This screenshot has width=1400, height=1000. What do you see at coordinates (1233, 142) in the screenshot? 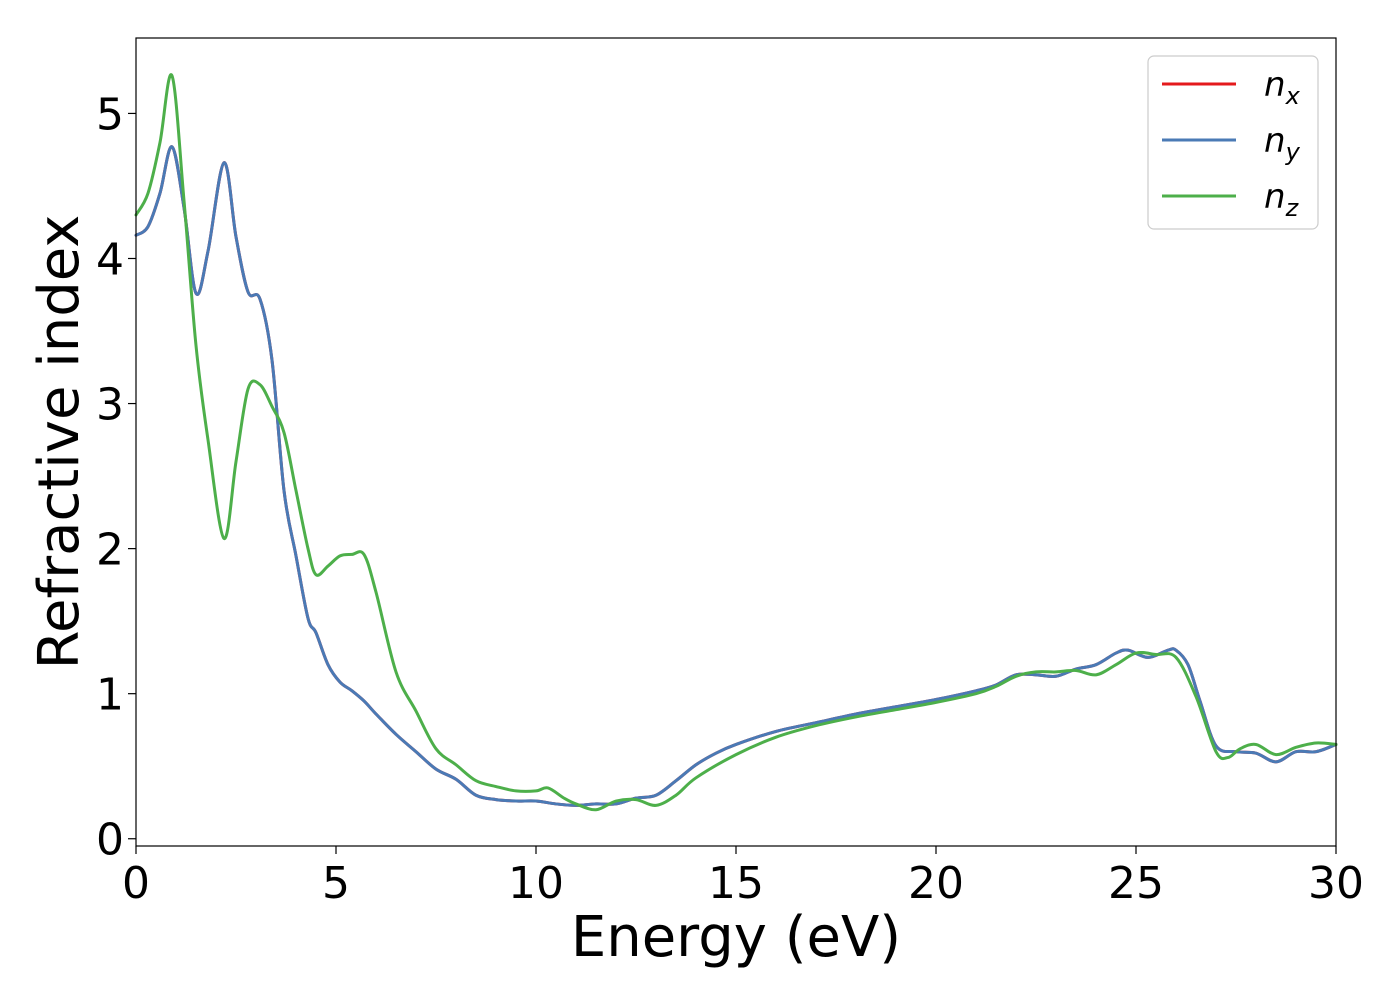
I see `legend-box` at bounding box center [1233, 142].